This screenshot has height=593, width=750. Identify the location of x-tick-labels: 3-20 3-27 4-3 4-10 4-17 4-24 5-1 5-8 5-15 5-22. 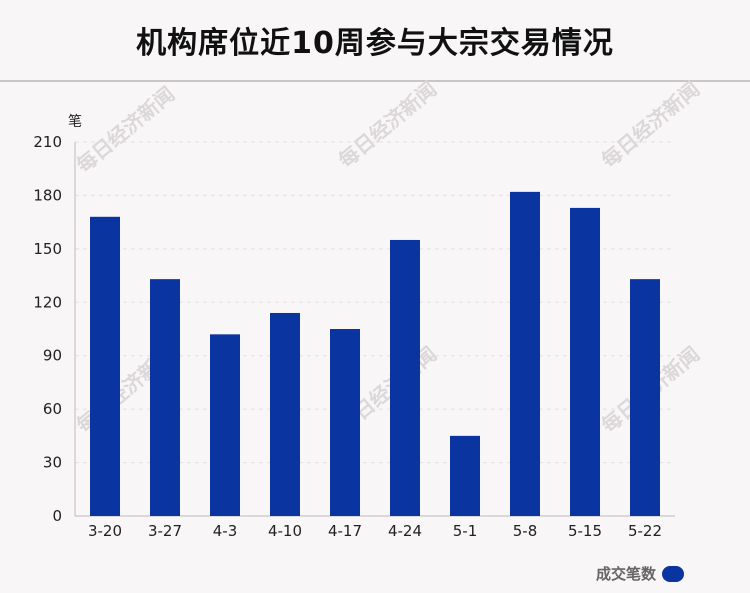
(375, 531).